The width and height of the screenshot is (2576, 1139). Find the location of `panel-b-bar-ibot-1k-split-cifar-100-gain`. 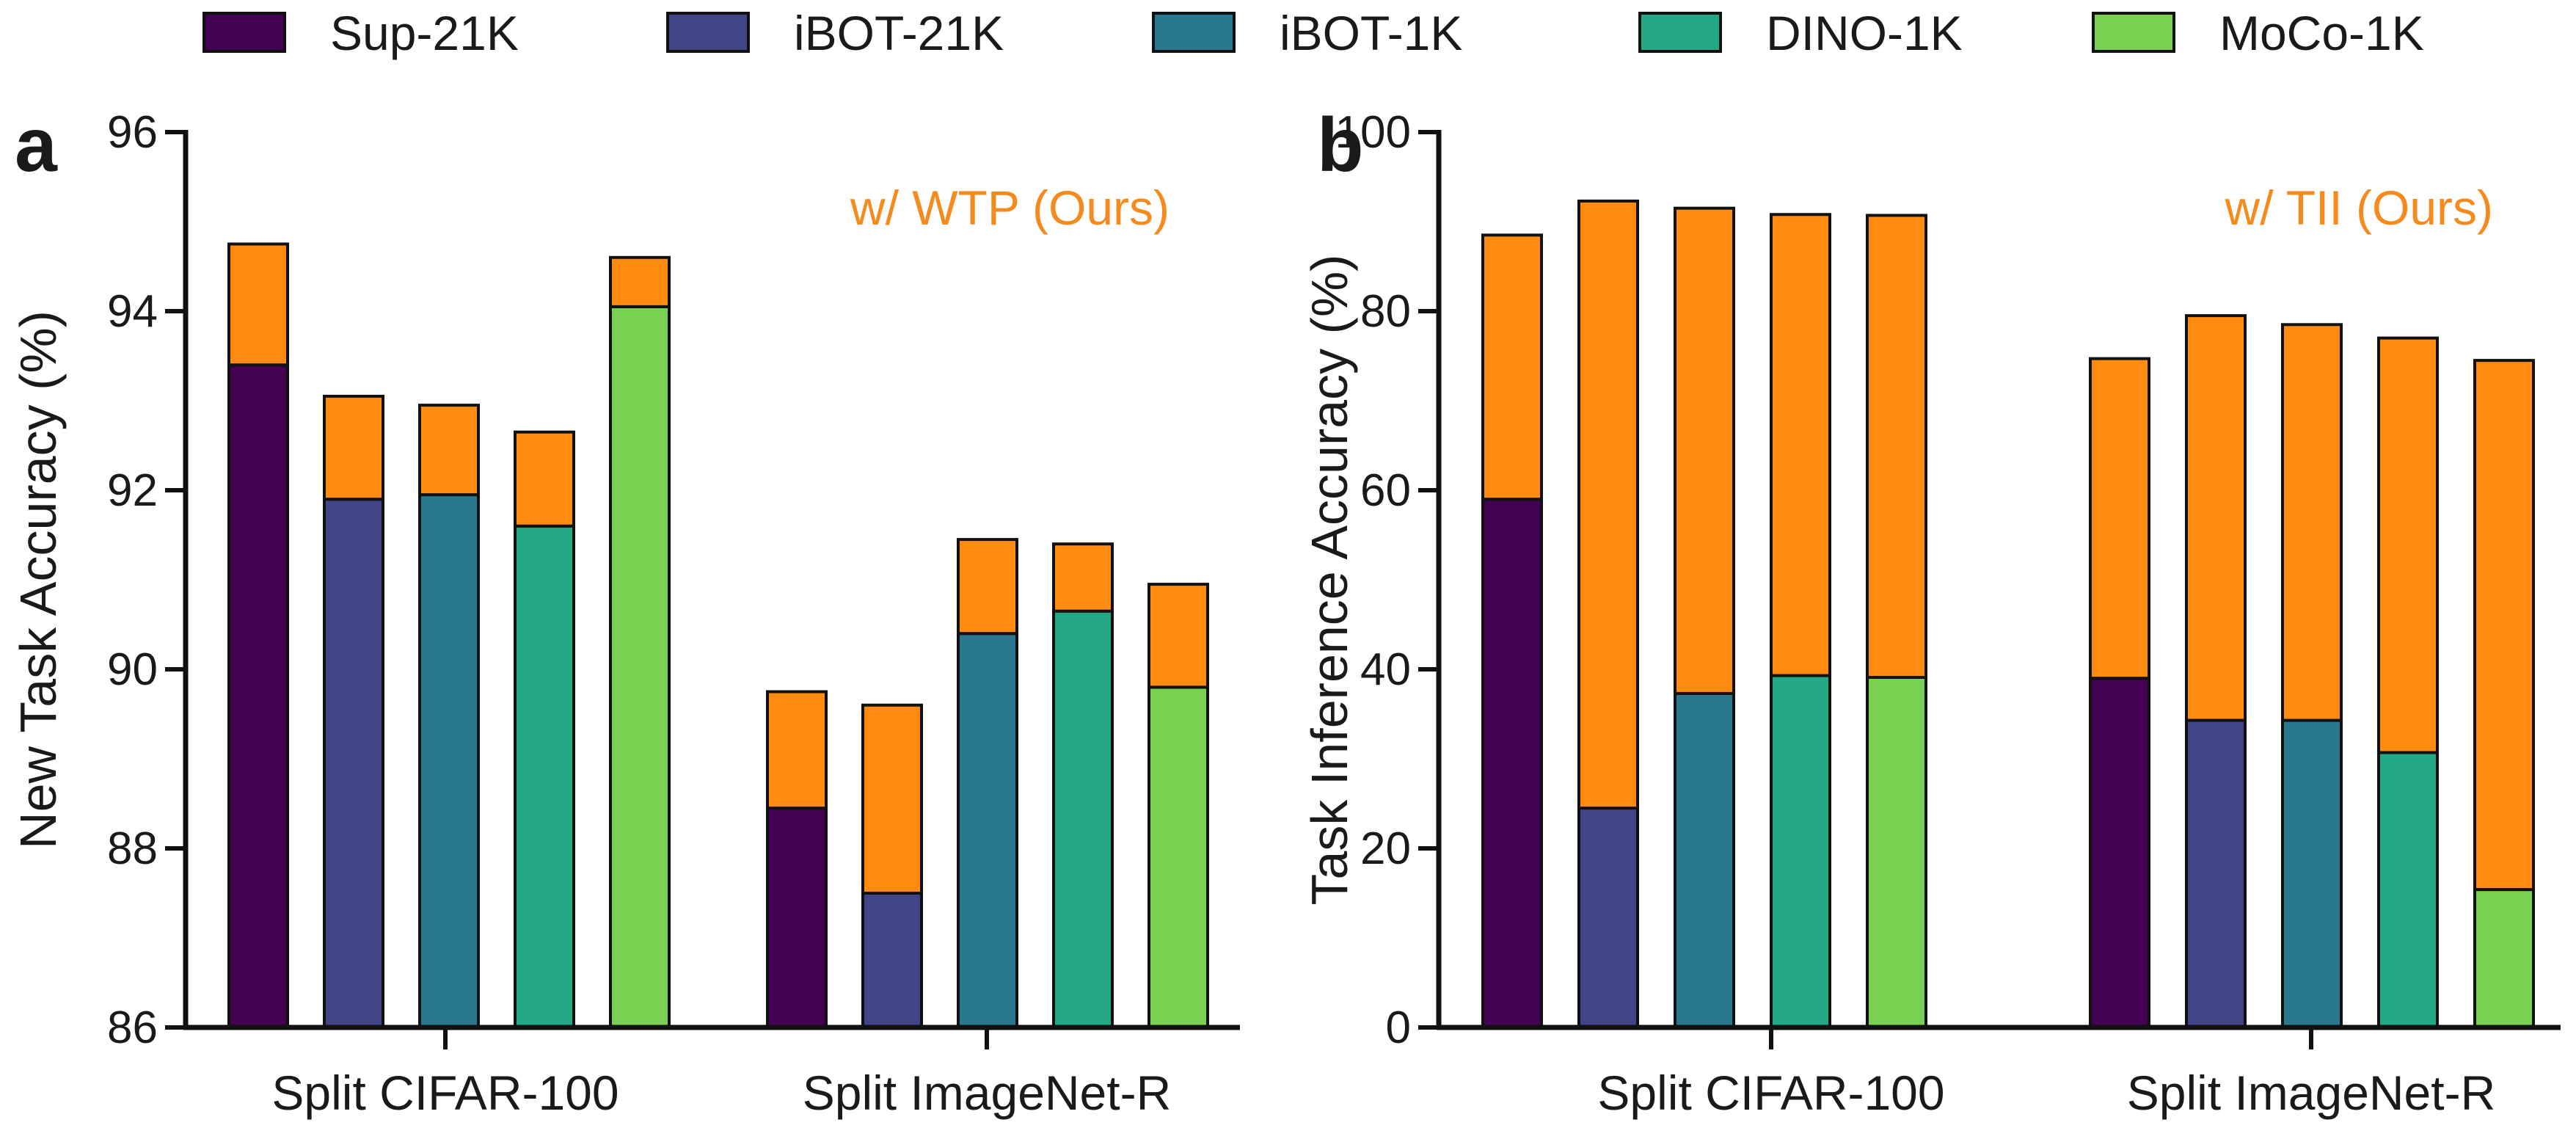

panel-b-bar-ibot-1k-split-cifar-100-gain is located at coordinates (1704, 450).